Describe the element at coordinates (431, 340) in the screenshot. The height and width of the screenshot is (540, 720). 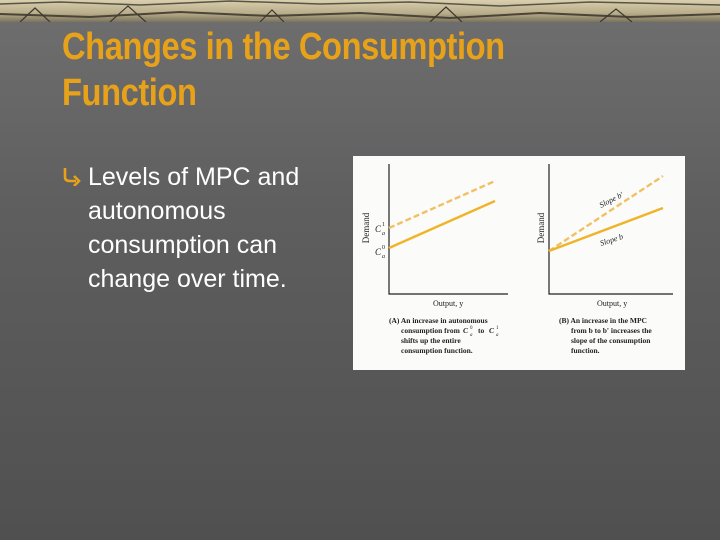
I see `panel-a-caption-line: shifts up the entire` at that location.